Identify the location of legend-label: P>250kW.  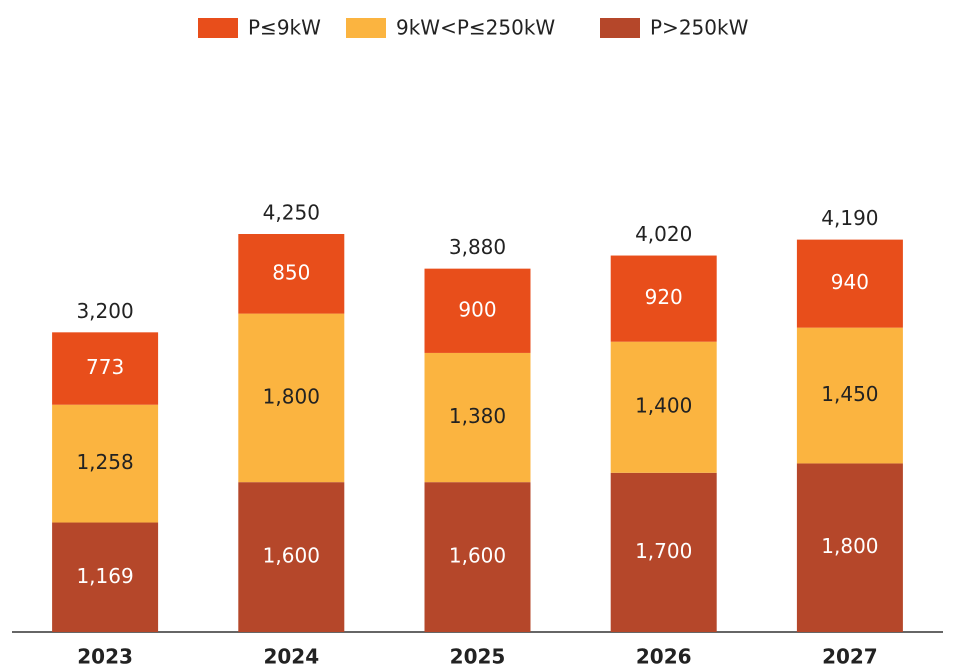
(699, 28).